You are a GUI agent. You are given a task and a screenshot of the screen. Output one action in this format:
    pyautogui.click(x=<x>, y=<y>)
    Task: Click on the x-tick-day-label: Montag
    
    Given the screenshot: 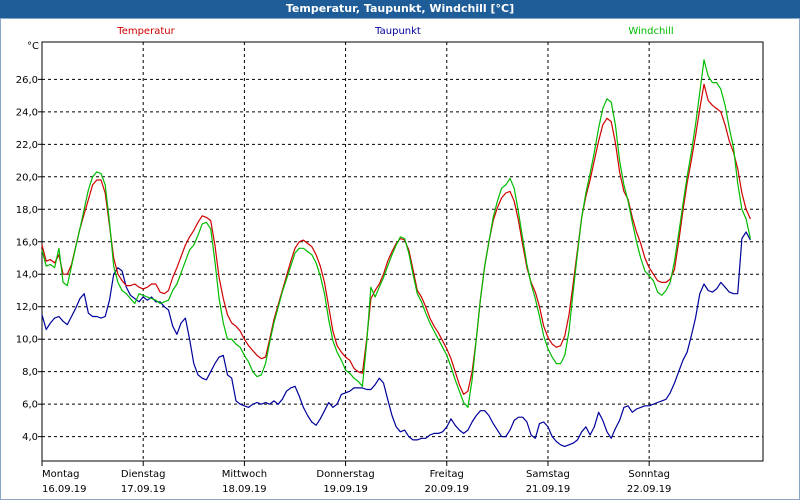 What is the action you would take?
    pyautogui.click(x=60, y=474)
    